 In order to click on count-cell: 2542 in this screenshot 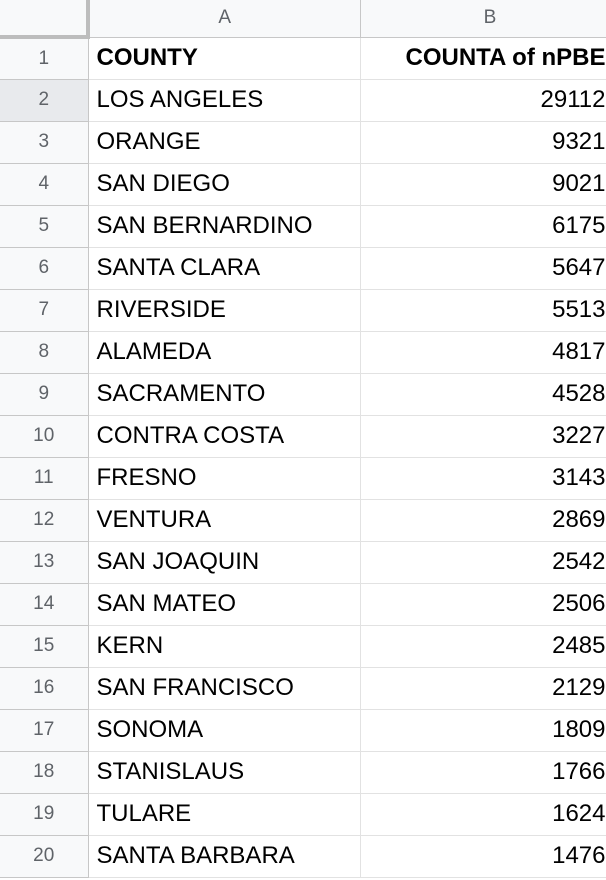, I will do `click(483, 562)`.